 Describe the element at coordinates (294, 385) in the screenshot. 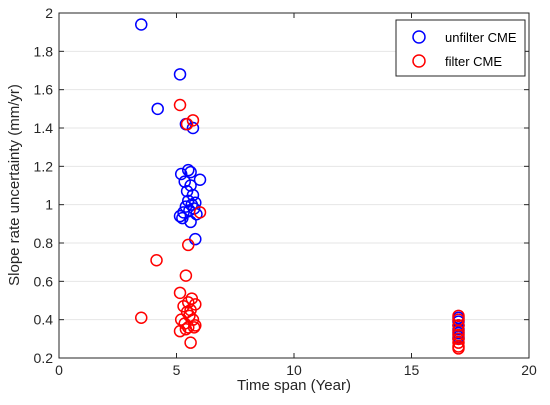

I see `x-axis-label: Time span (Year)` at that location.